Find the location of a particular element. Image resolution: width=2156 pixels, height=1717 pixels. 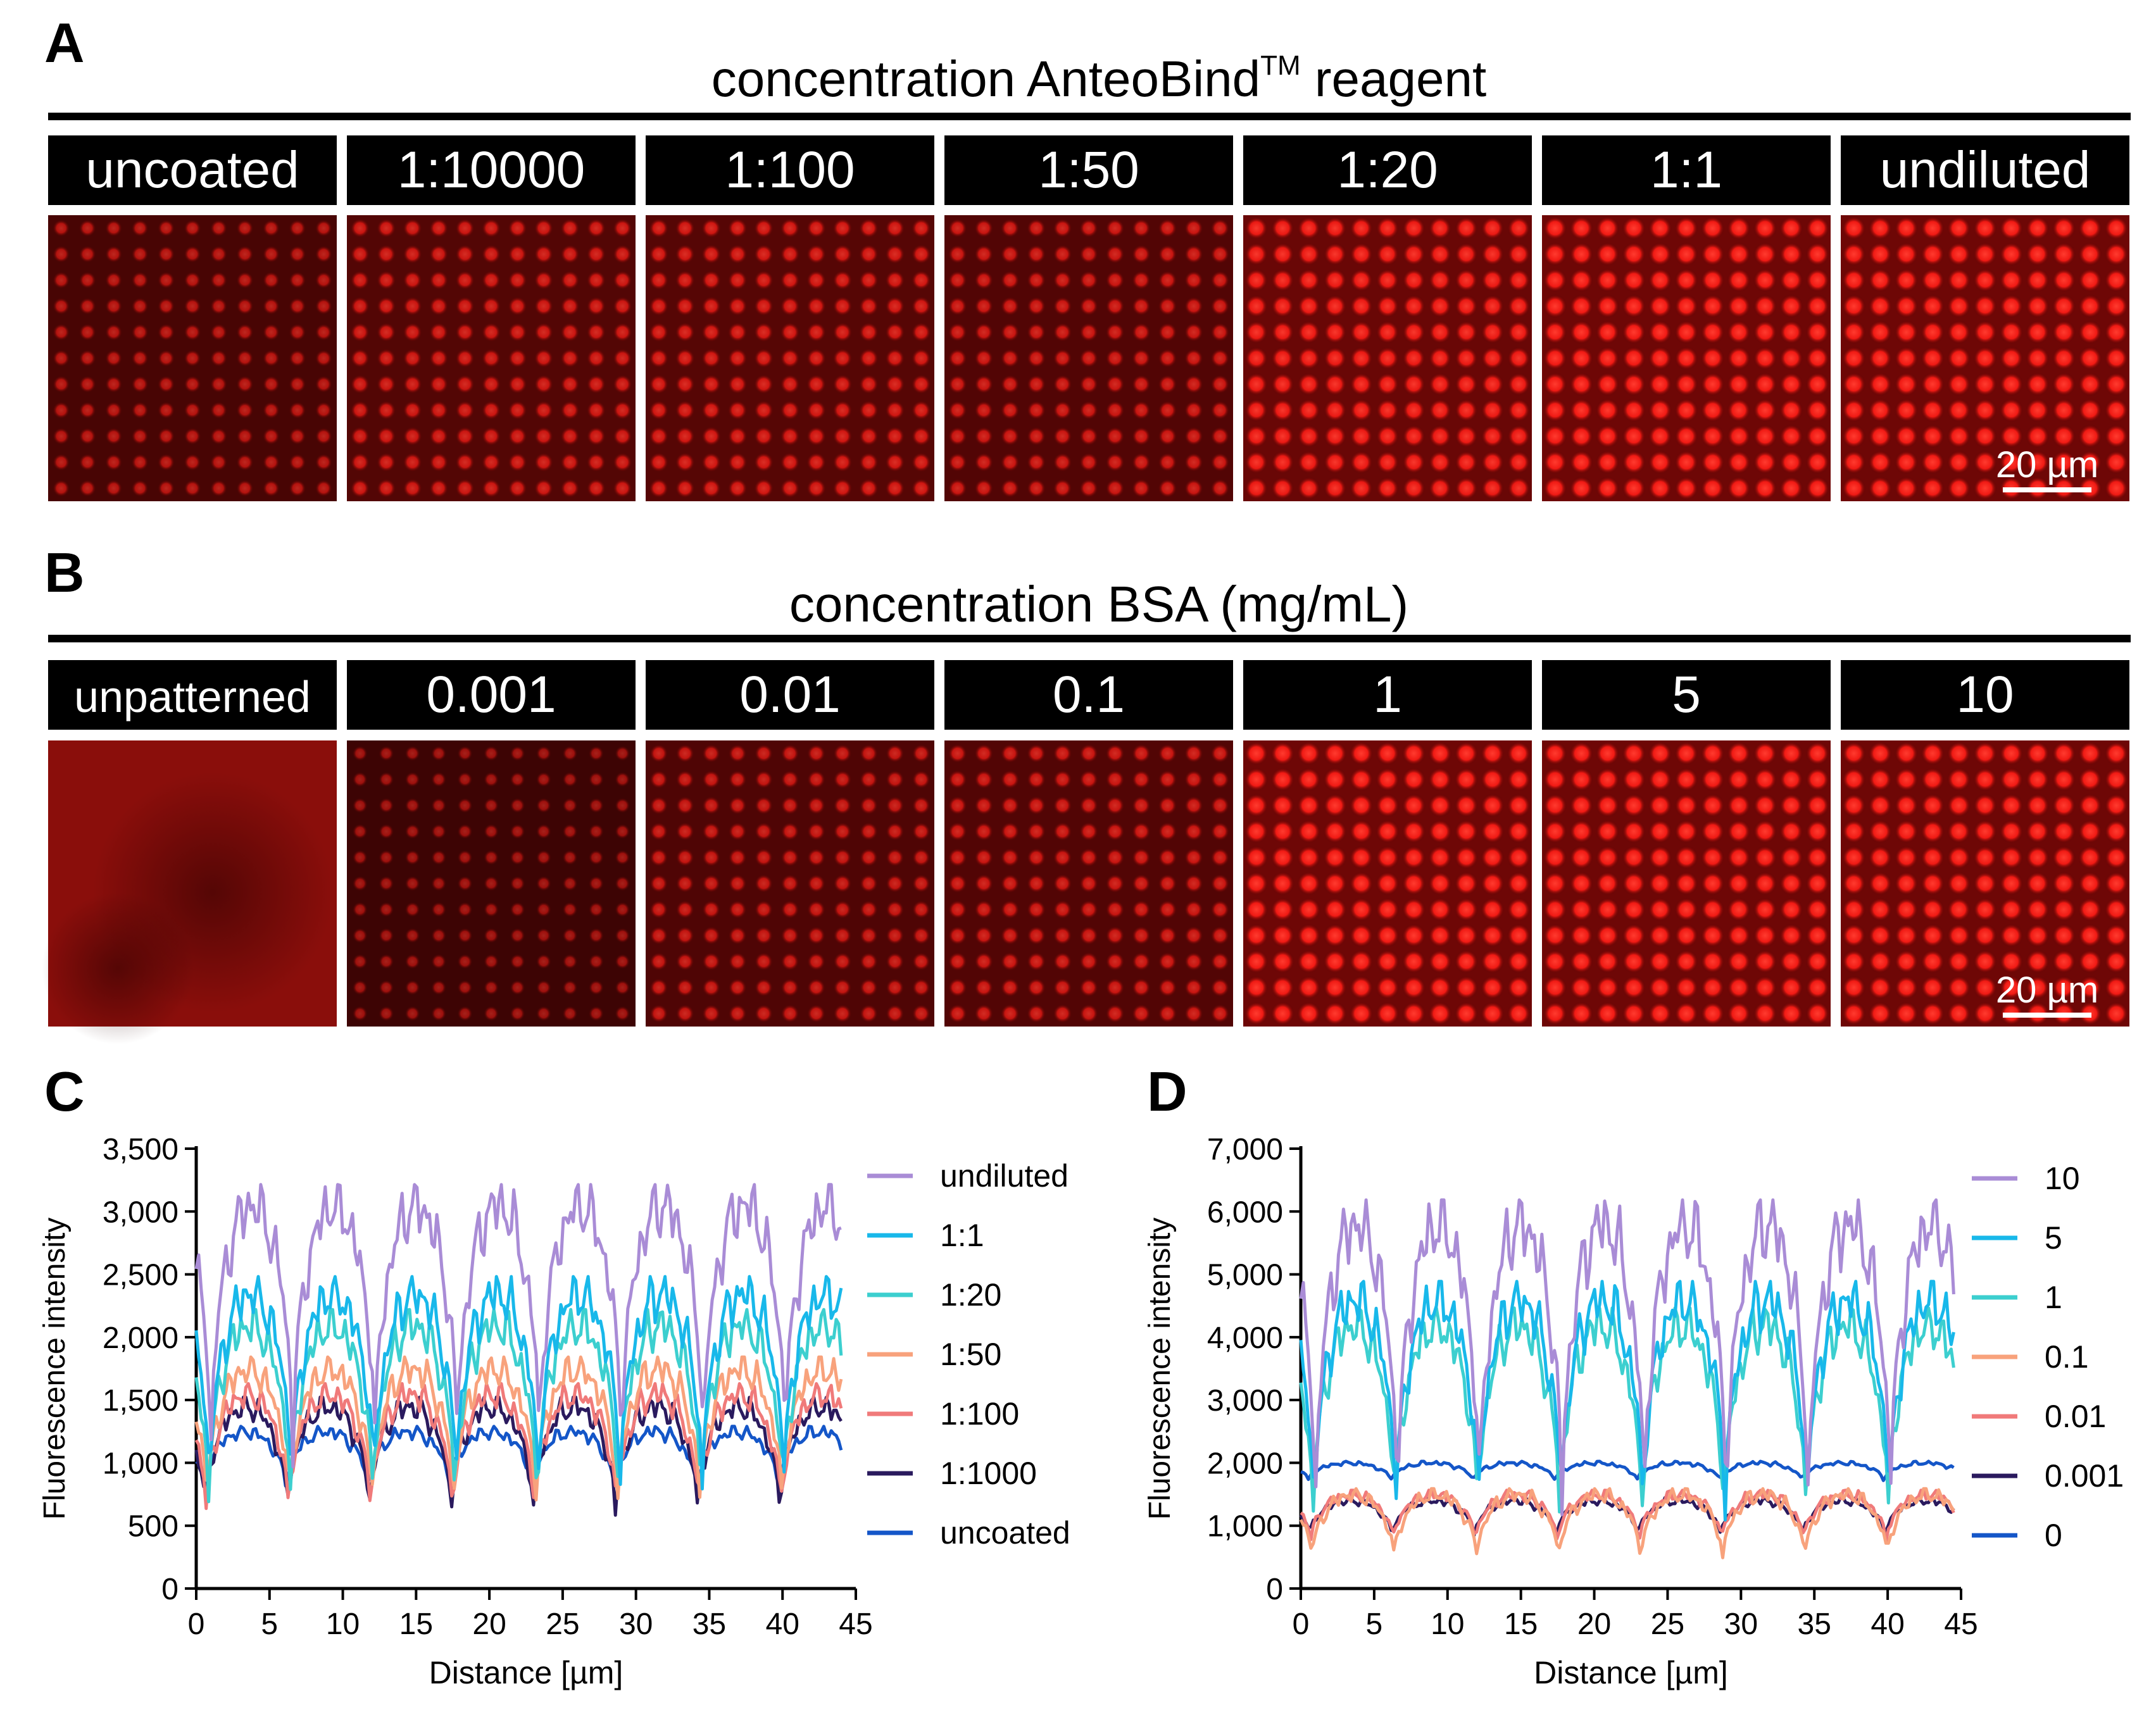

panel_a-label: 1:10000 is located at coordinates (491, 170).